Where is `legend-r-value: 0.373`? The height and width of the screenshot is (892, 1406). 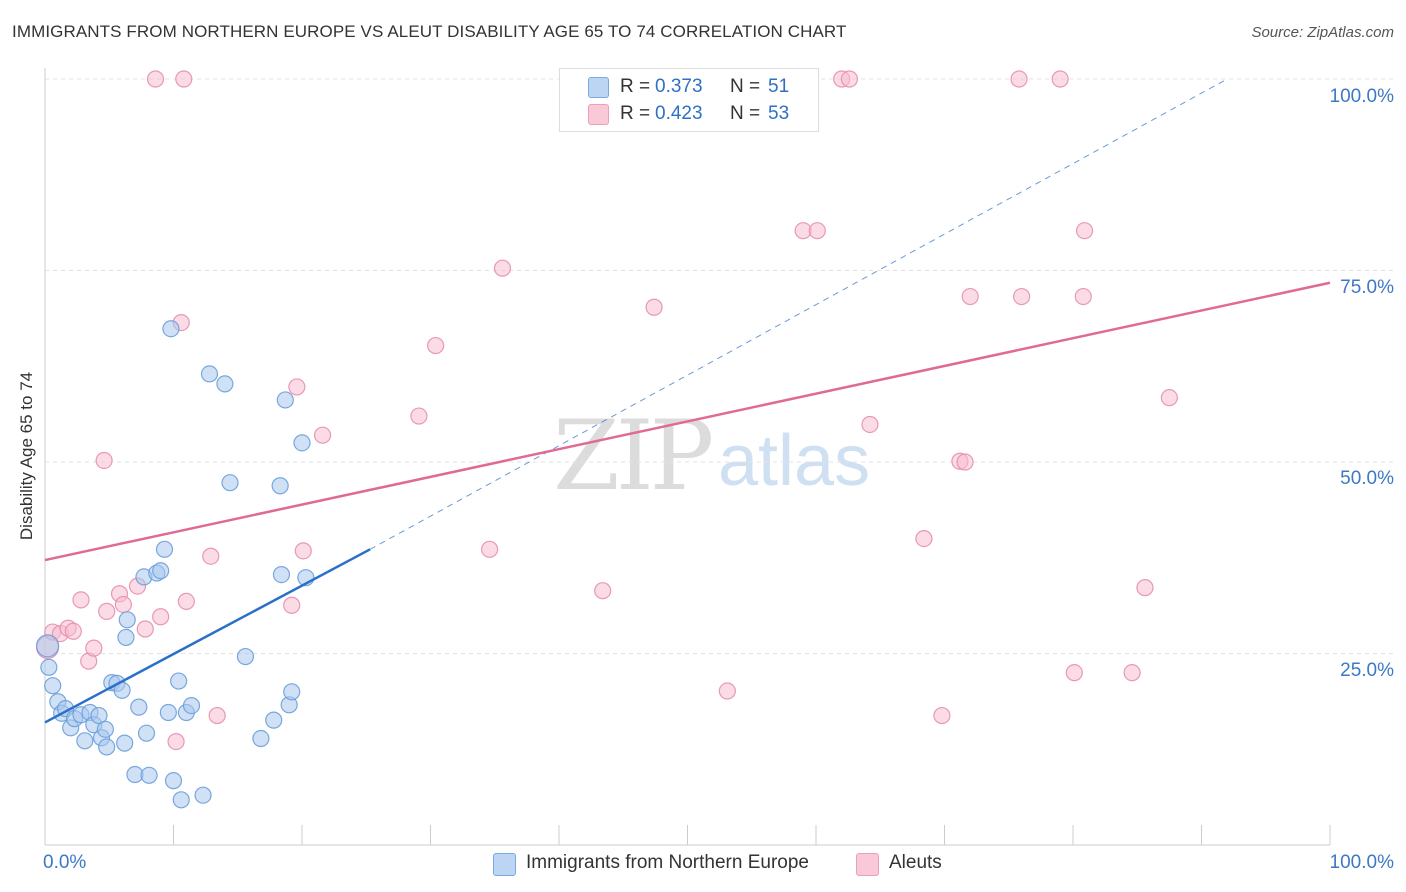 legend-r-value: 0.373 is located at coordinates (679, 86).